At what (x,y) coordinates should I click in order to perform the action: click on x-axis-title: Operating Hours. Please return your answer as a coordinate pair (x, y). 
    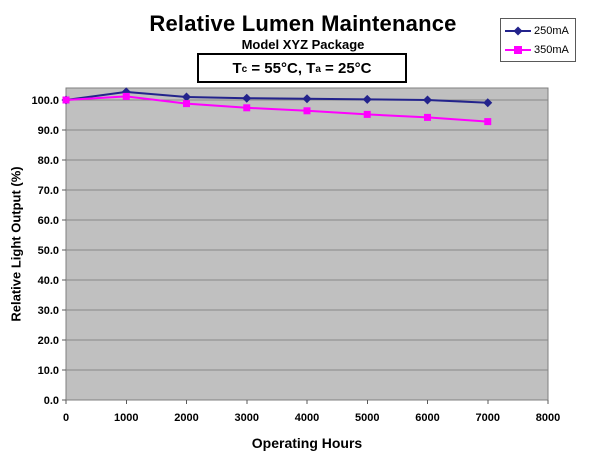
    Looking at the image, I should click on (307, 443).